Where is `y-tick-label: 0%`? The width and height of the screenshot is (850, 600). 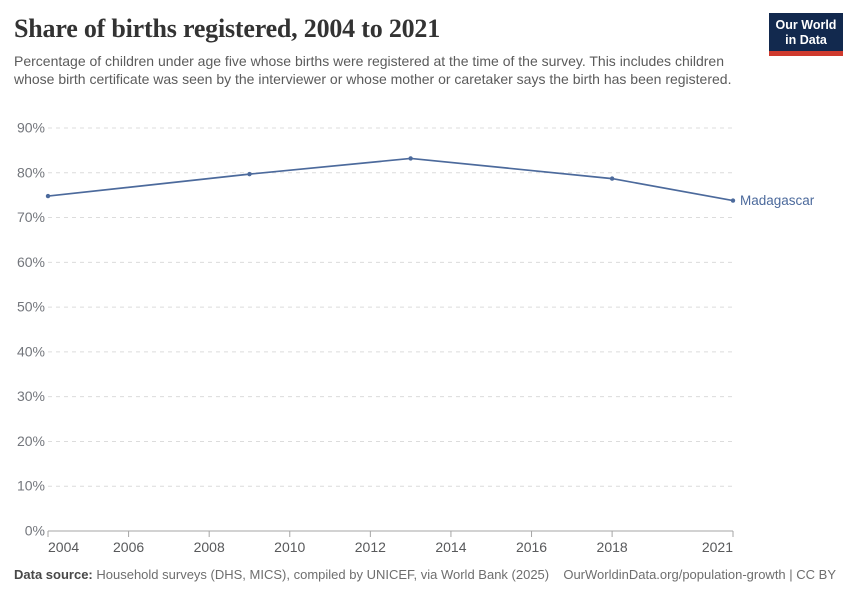 y-tick-label: 0% is located at coordinates (35, 531).